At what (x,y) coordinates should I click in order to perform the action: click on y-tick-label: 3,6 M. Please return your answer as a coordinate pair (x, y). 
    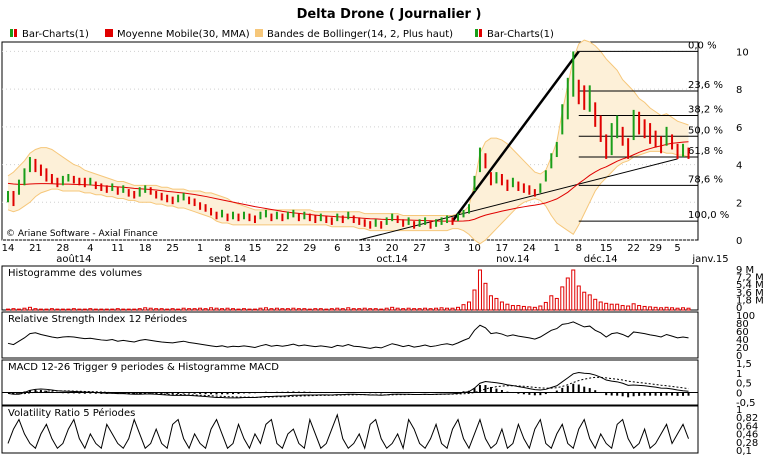
    Looking at the image, I should click on (750, 293).